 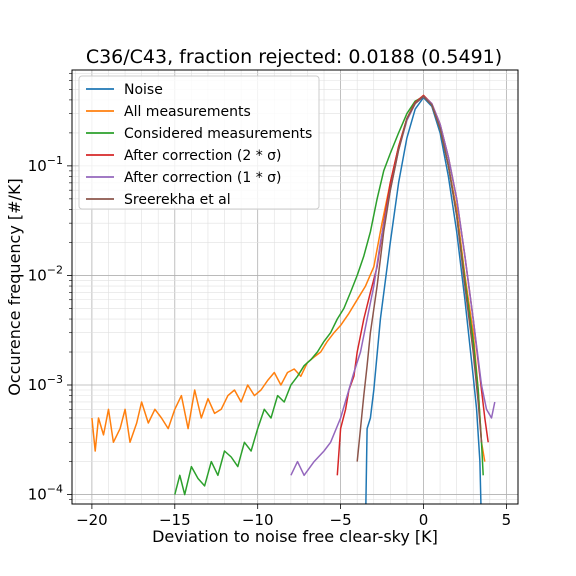 What do you see at coordinates (45, 493) in the screenshot?
I see `y-tick-label: 10⁻⁴` at bounding box center [45, 493].